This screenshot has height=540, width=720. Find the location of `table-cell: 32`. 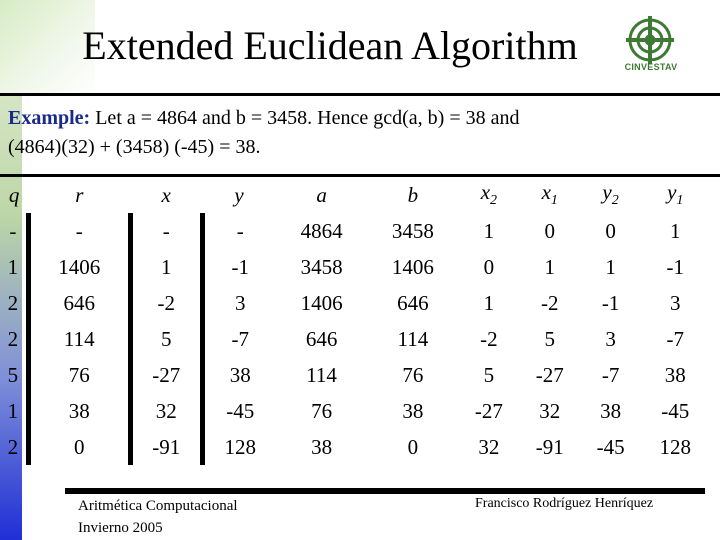

table-cell: 32 is located at coordinates (489, 446).